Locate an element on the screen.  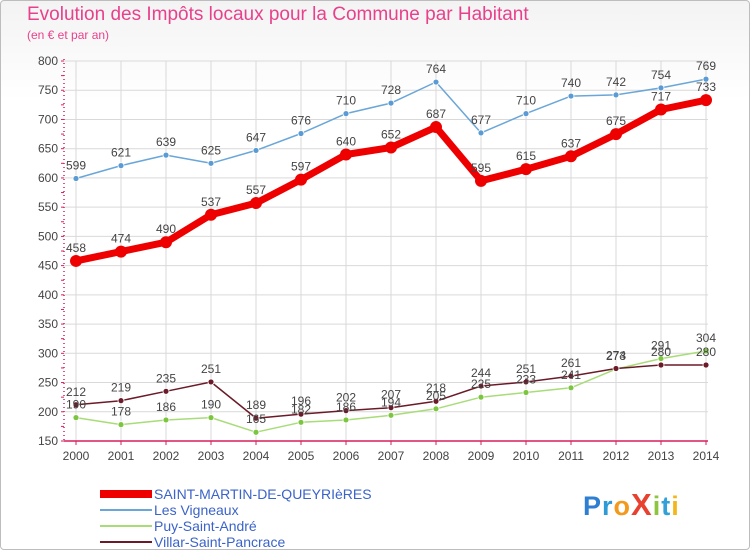
series-point-0-2011 is located at coordinates (571, 156).